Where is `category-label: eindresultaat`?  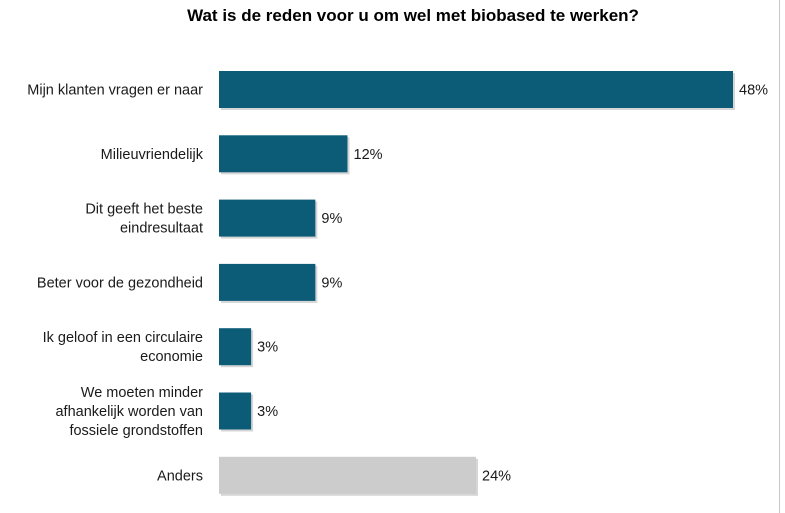 category-label: eindresultaat is located at coordinates (161, 229).